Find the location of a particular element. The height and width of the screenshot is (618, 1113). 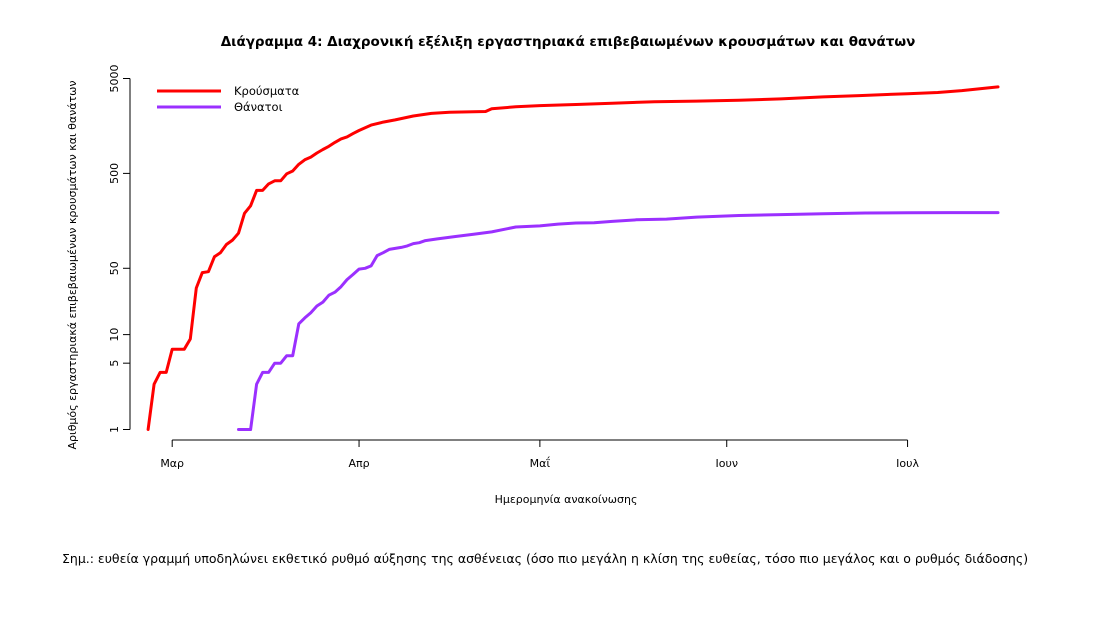

legend-label: Κρούσματα is located at coordinates (267, 91).